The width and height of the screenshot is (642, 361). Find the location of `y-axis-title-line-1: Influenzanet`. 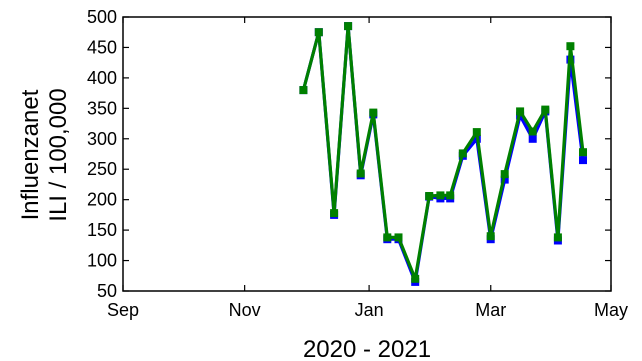

y-axis-title-line-1: Influenzanet is located at coordinates (30, 154).